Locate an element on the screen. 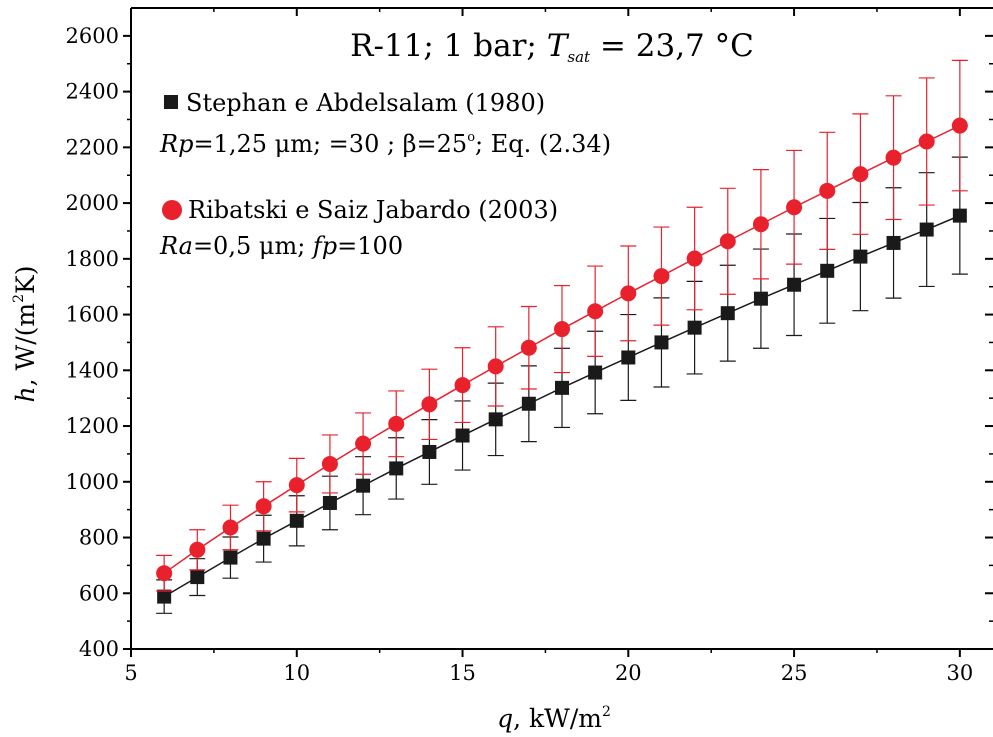 Image resolution: width=993 pixels, height=737 pixels. y-tick-label: 2000 is located at coordinates (92, 203).